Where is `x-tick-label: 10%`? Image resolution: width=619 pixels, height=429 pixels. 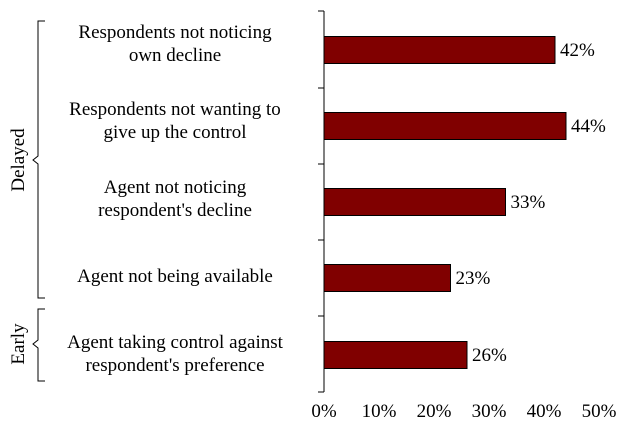 x-tick-label: 10% is located at coordinates (379, 411).